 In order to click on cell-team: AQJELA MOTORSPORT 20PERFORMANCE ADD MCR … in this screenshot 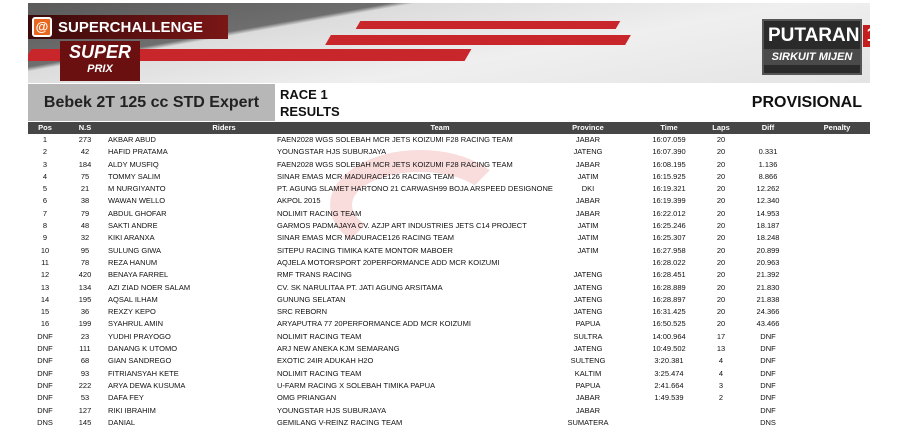, I will do `click(388, 262)`.